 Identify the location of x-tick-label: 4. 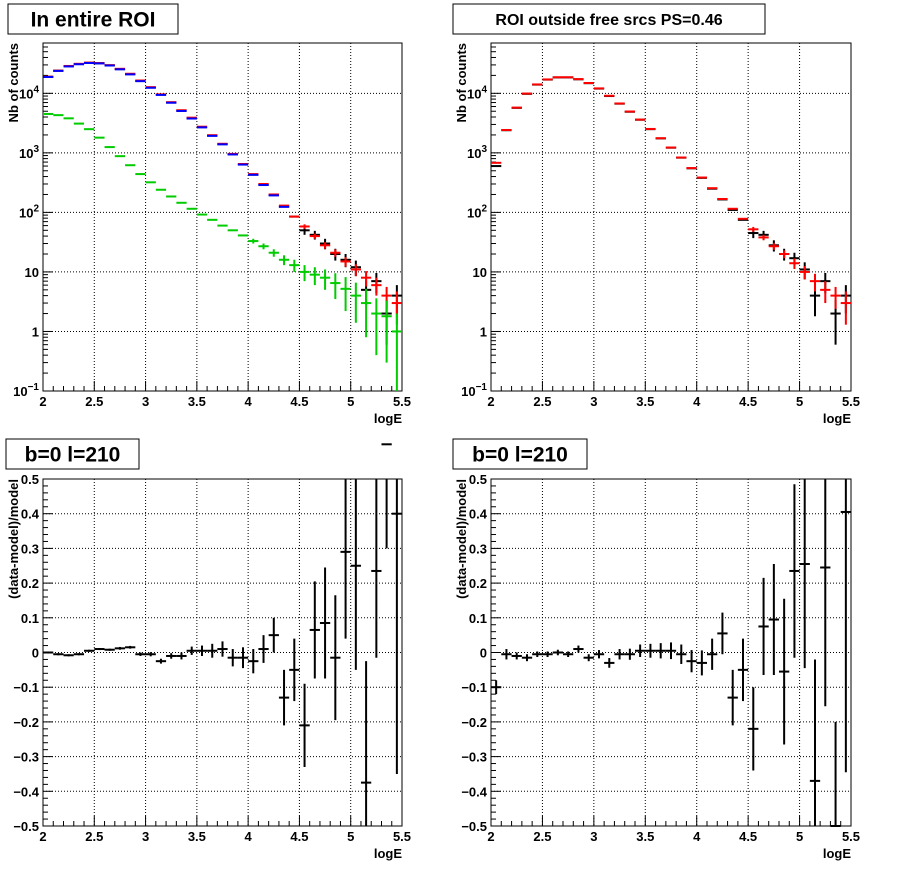
(697, 836).